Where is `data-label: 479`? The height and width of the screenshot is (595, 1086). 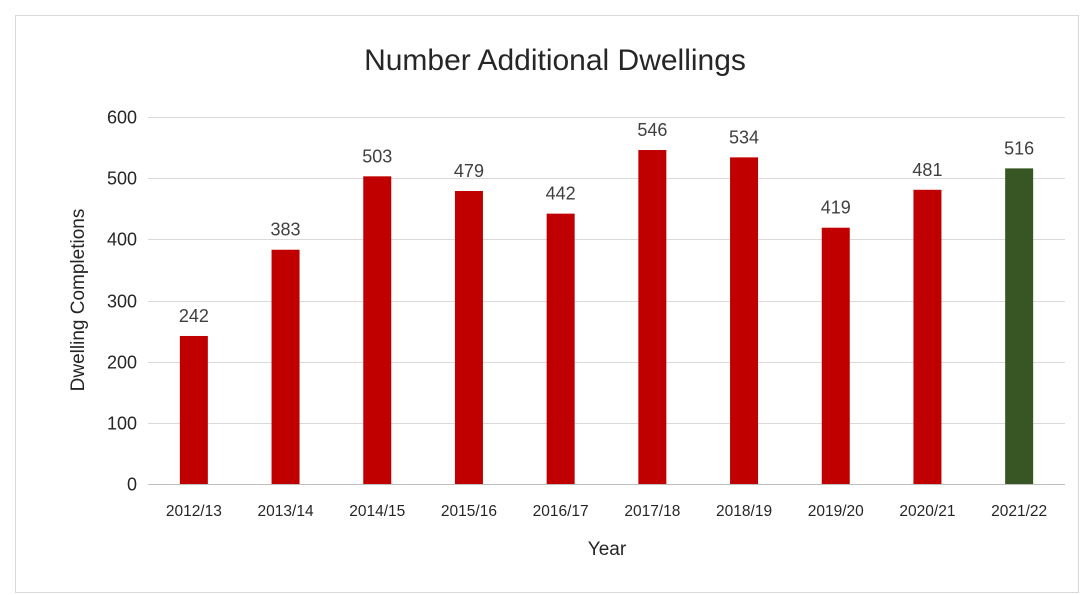
data-label: 479 is located at coordinates (469, 171).